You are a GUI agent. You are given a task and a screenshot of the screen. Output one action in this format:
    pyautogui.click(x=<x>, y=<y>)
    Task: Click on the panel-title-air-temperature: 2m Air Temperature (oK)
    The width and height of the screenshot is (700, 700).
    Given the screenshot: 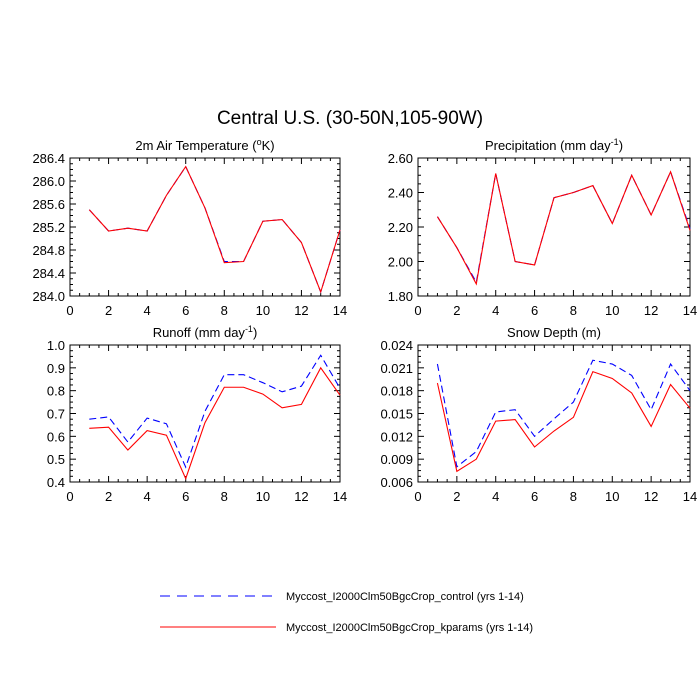 What is the action you would take?
    pyautogui.click(x=204, y=145)
    